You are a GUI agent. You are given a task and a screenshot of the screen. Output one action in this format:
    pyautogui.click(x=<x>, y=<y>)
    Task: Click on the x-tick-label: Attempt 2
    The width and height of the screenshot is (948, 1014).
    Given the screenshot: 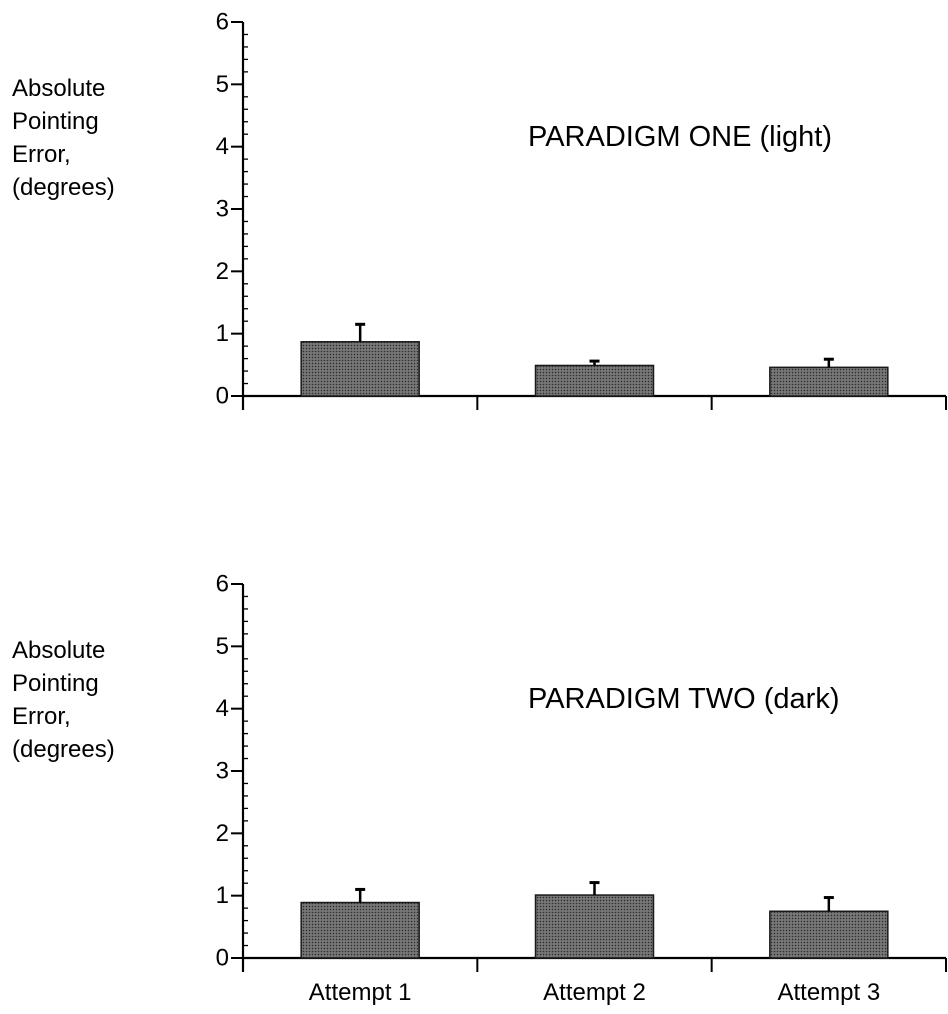 What is the action you would take?
    pyautogui.click(x=594, y=992)
    